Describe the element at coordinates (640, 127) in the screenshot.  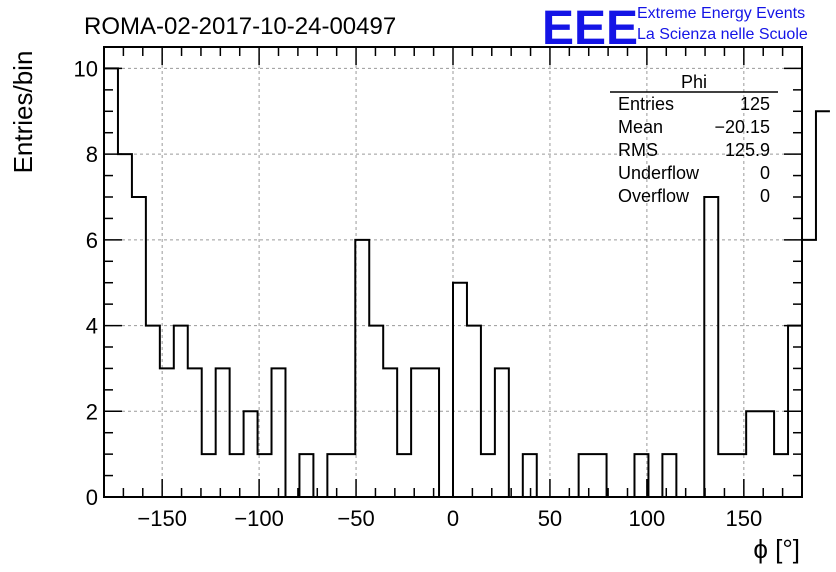
I see `stats-label: Mean` at that location.